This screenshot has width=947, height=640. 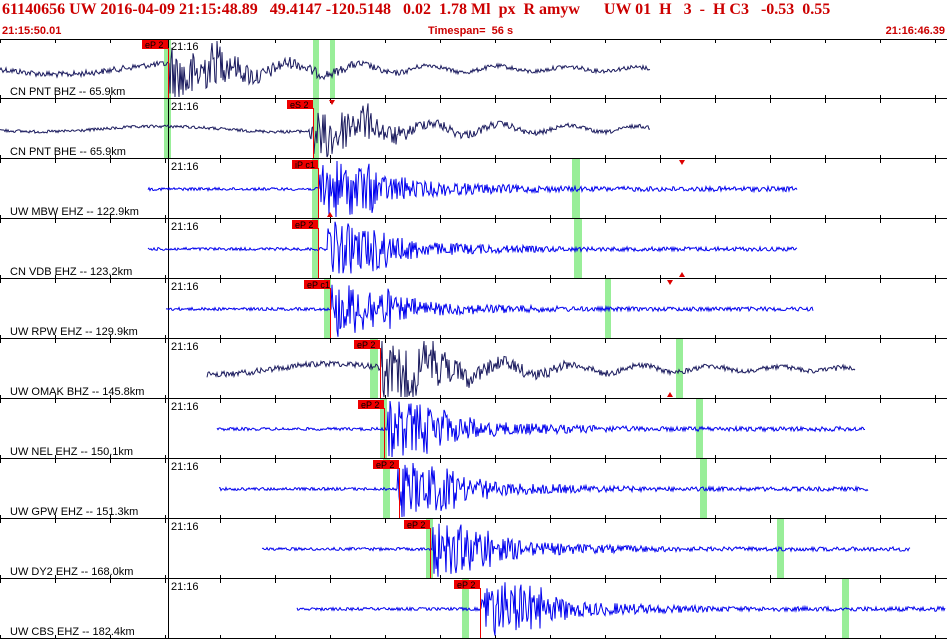 What do you see at coordinates (915, 31) in the screenshot?
I see `end-time-label: 21:16:46.39` at bounding box center [915, 31].